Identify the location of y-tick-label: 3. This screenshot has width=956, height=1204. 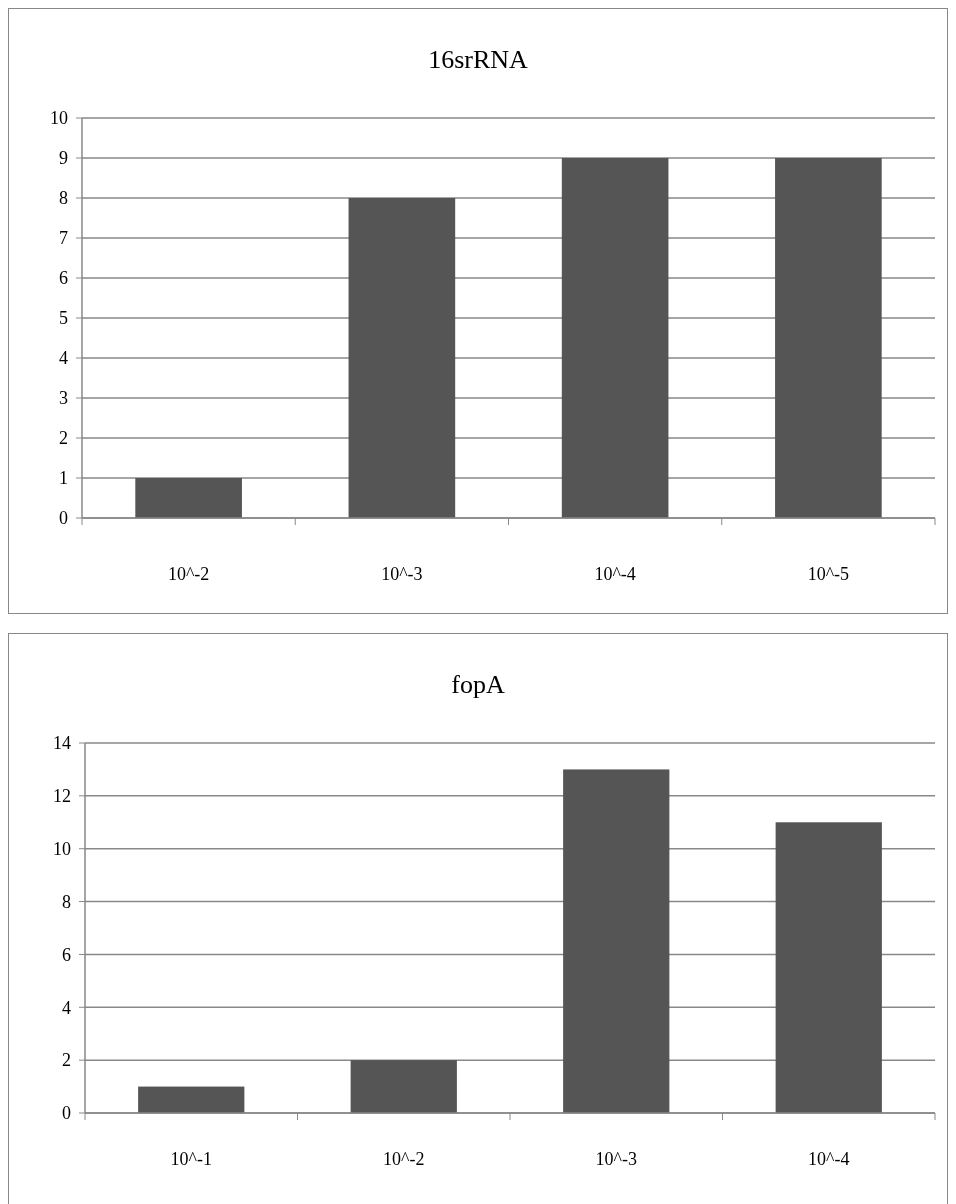
(63, 398).